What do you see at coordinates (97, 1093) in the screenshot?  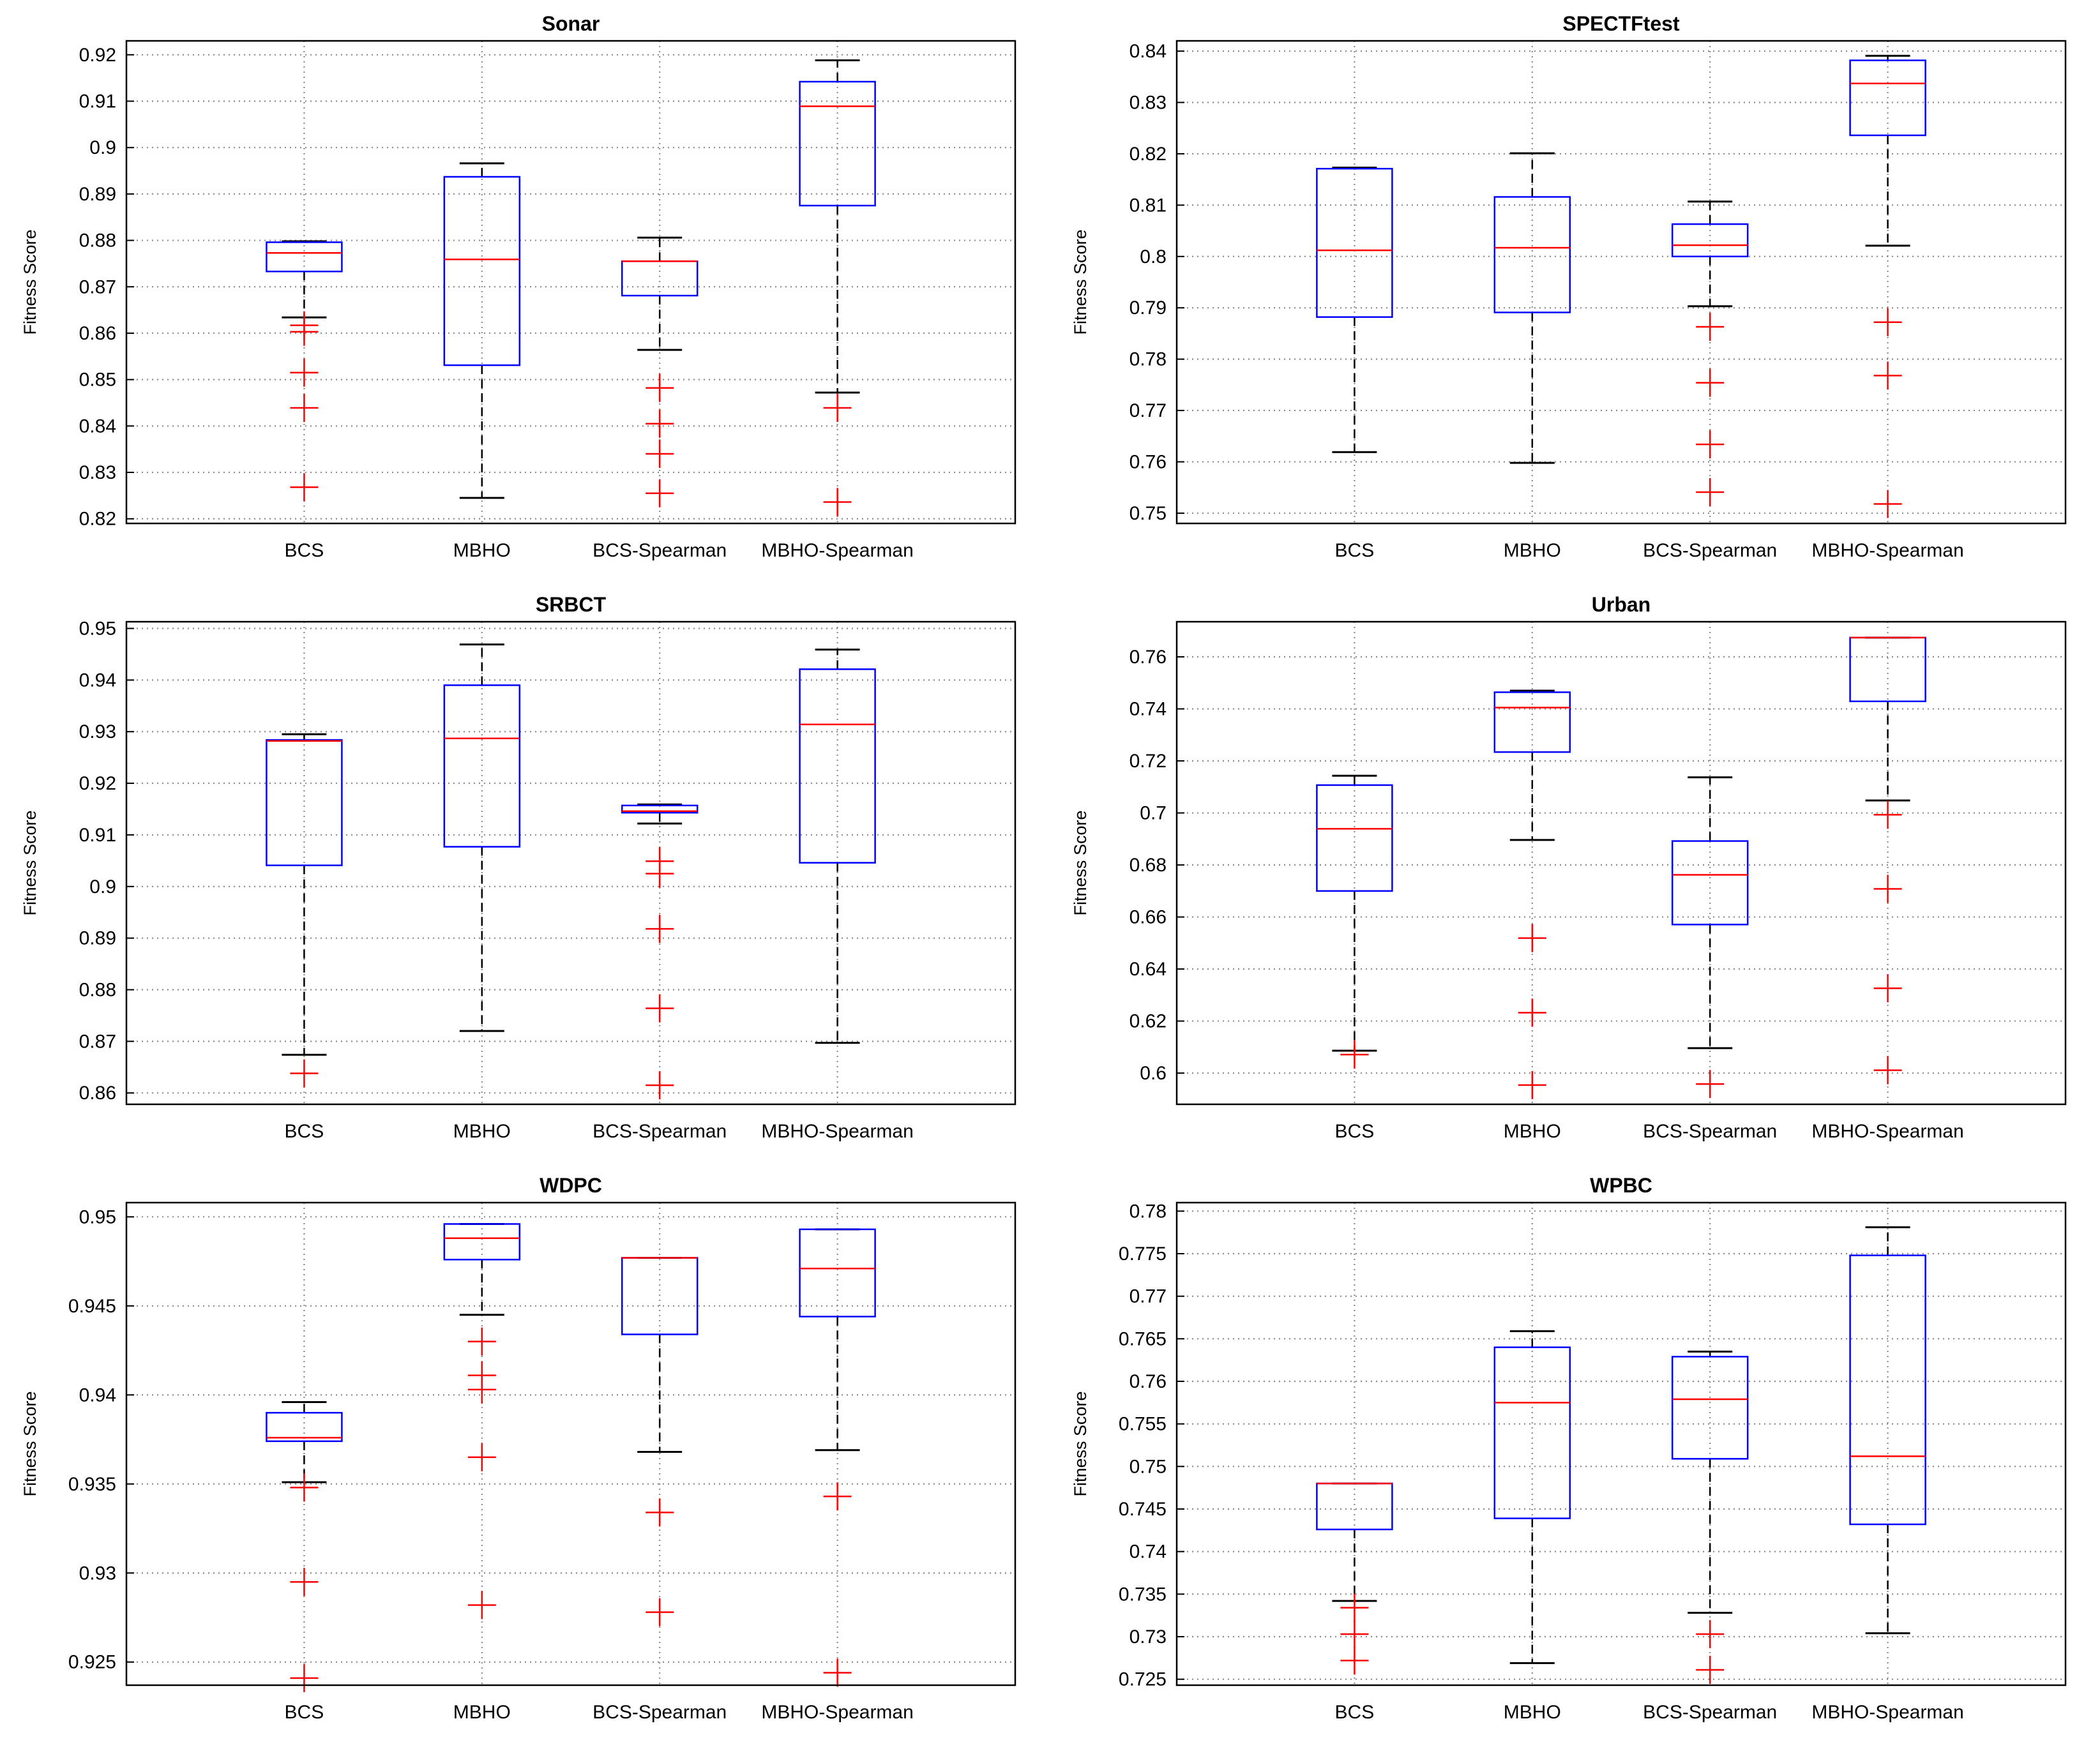 I see `srbct-ytick-label-0: 0.86` at bounding box center [97, 1093].